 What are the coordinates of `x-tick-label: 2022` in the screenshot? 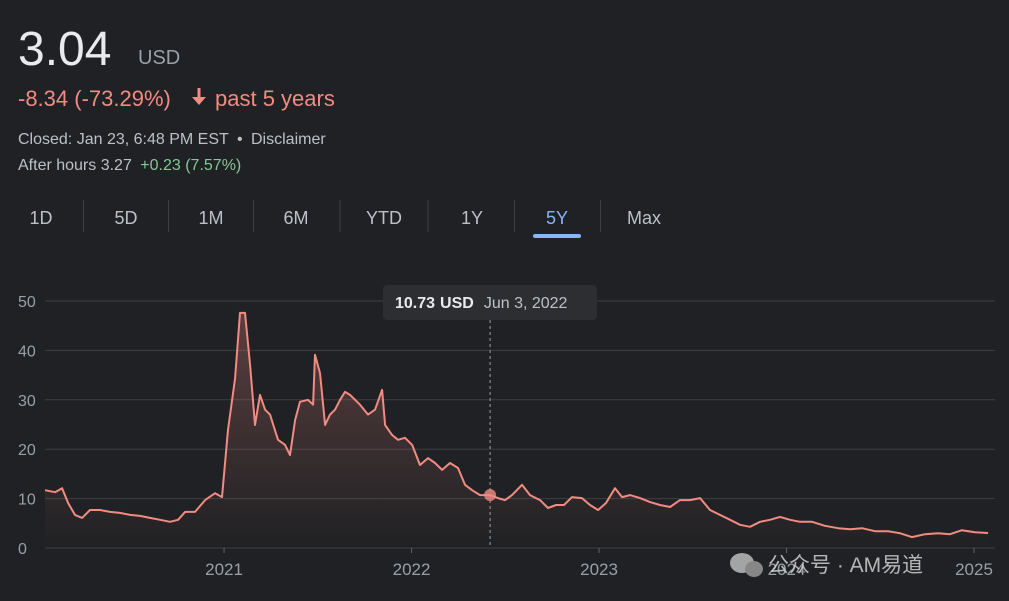 It's located at (412, 569).